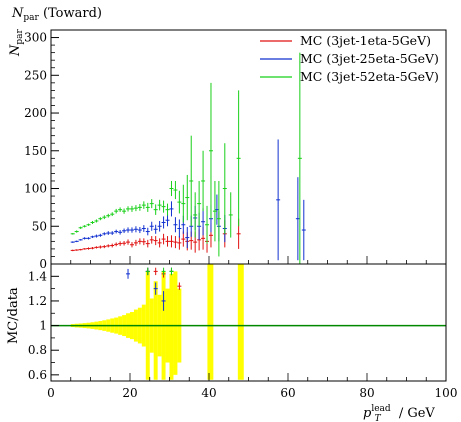 This screenshot has height=422, width=461. What do you see at coordinates (37, 350) in the screenshot?
I see `ratio-y-tick-label-0.8: 0.8` at bounding box center [37, 350].